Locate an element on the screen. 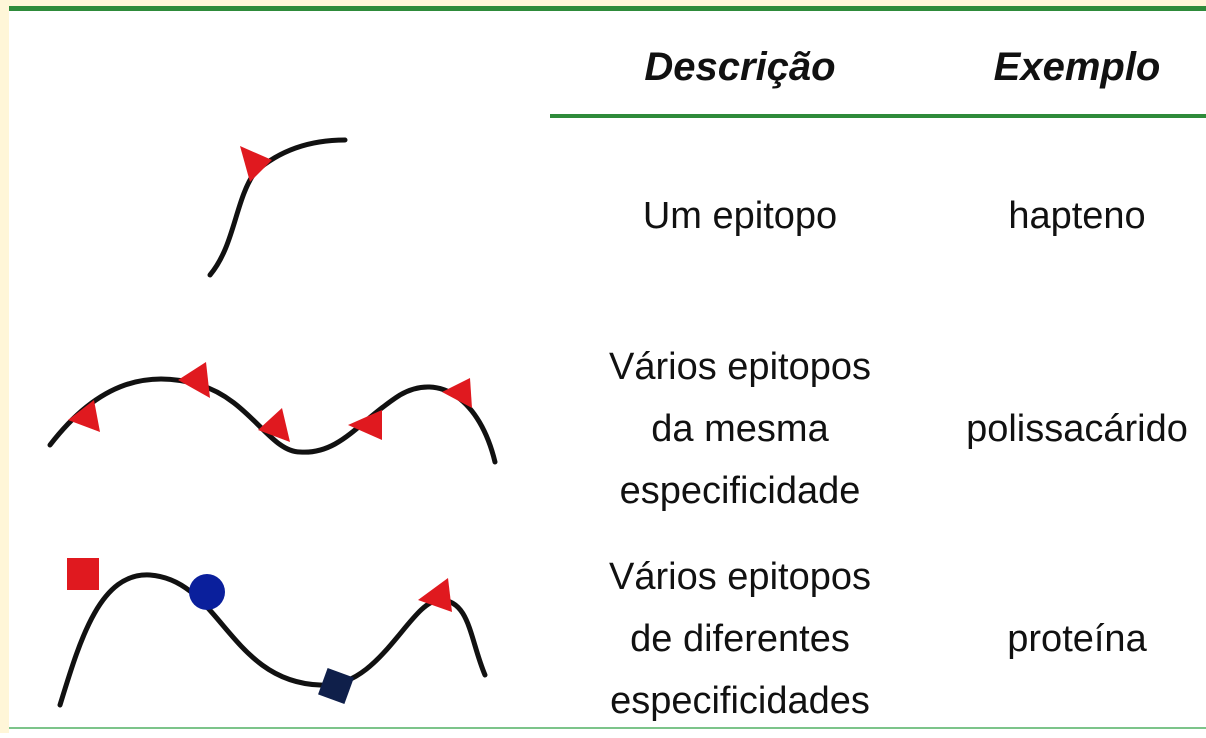 The width and height of the screenshot is (1206, 738). example: polissacárido is located at coordinates (1077, 429).